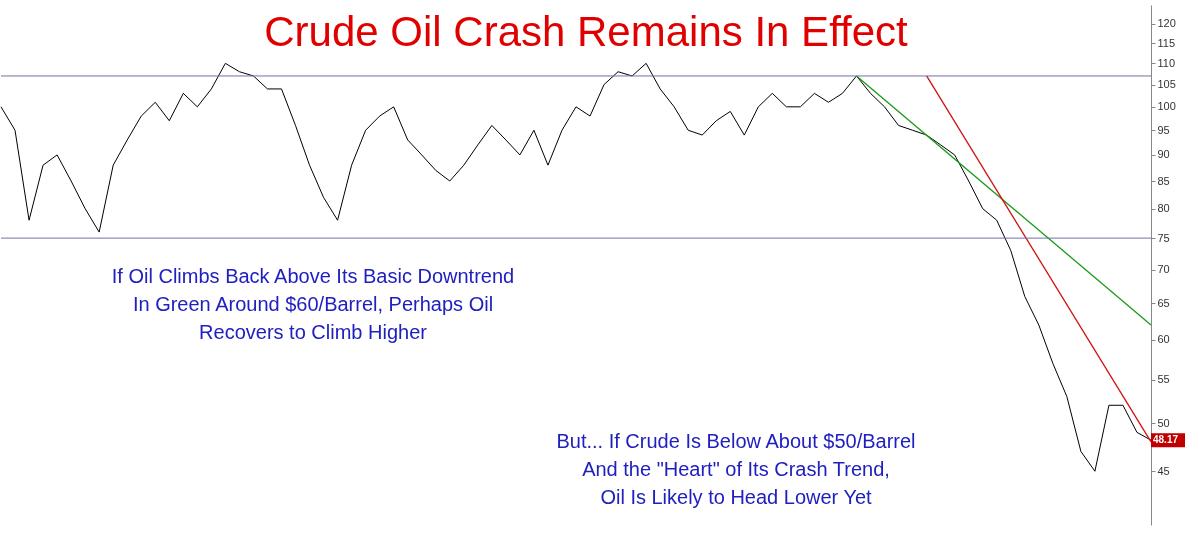  I want to click on y-tick-label: 120, so click(1166, 23).